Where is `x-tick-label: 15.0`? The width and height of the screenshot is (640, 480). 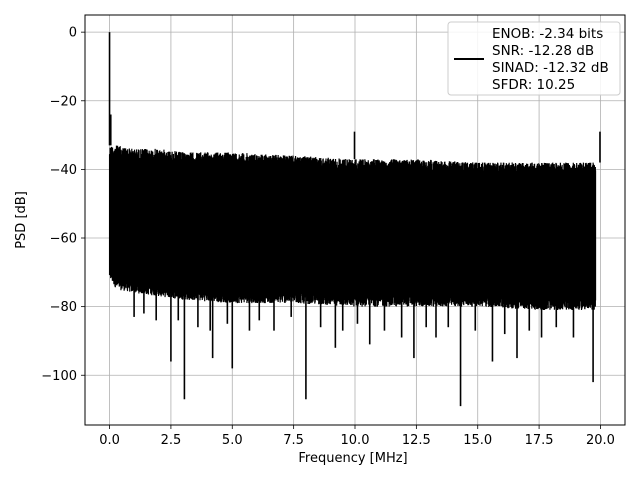
x-tick-label: 15.0 is located at coordinates (477, 440).